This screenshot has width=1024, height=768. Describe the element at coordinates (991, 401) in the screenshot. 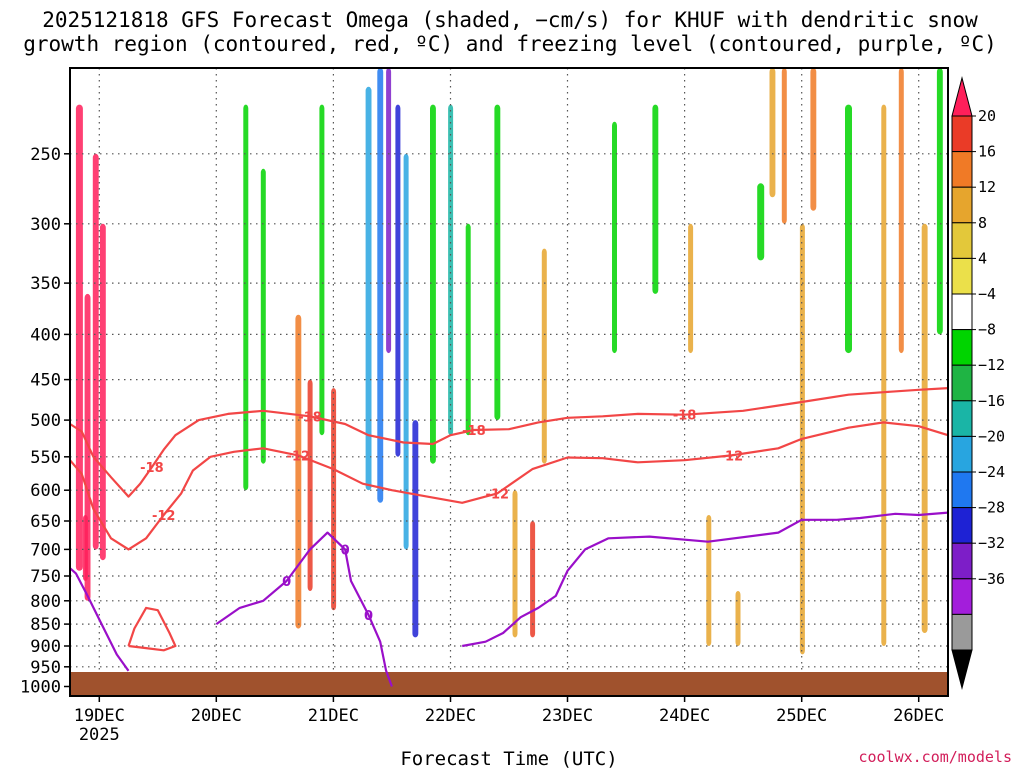

I see `colorbar-label-8: −16` at that location.